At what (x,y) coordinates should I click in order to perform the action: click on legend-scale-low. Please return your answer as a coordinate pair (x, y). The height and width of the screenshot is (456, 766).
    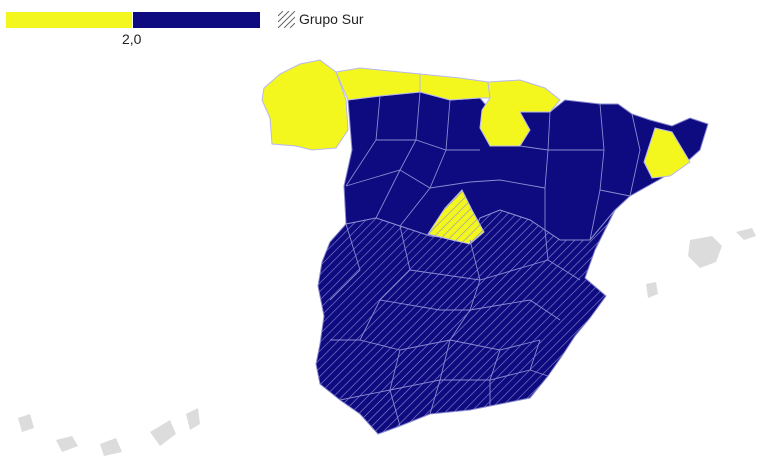
    Looking at the image, I should click on (69, 20).